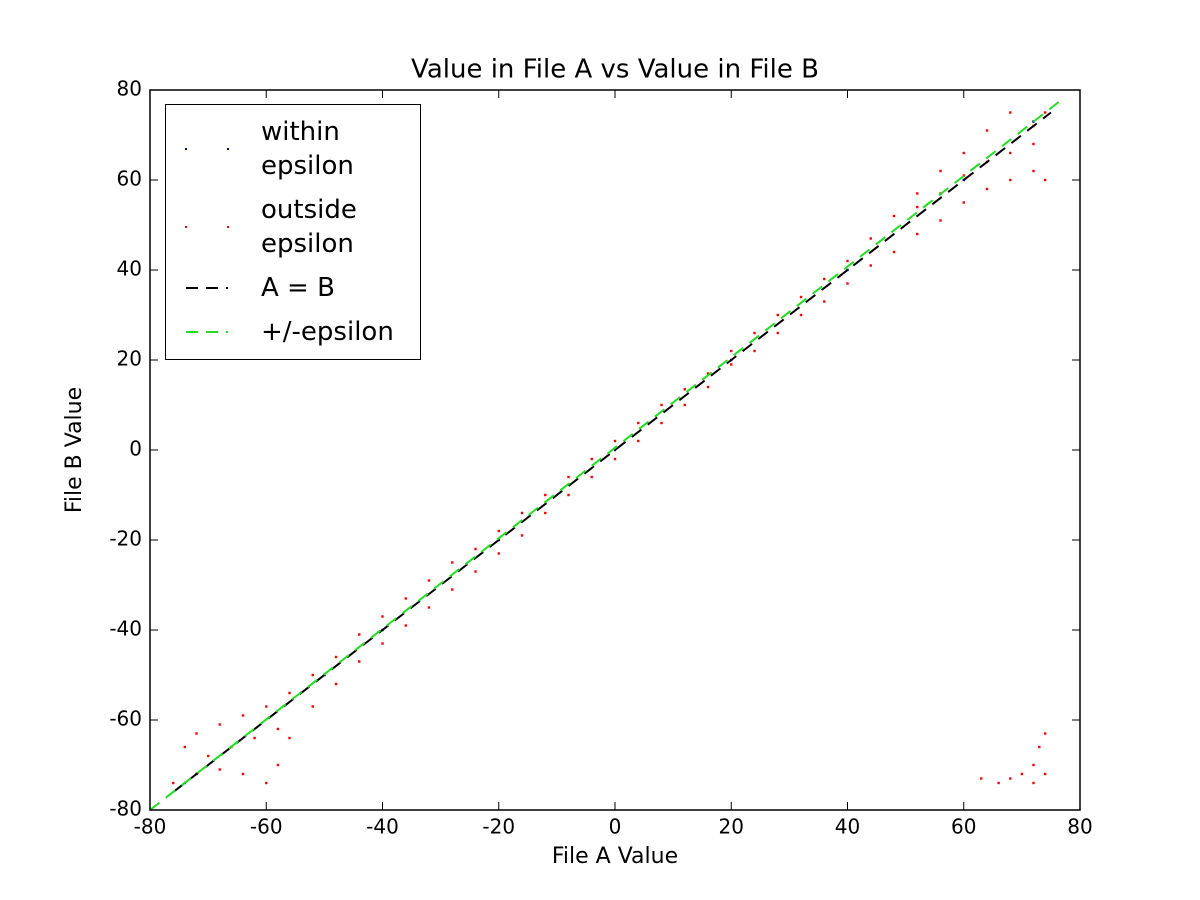 The height and width of the screenshot is (900, 1200). What do you see at coordinates (382, 827) in the screenshot?
I see `x-tick-label: -40` at bounding box center [382, 827].